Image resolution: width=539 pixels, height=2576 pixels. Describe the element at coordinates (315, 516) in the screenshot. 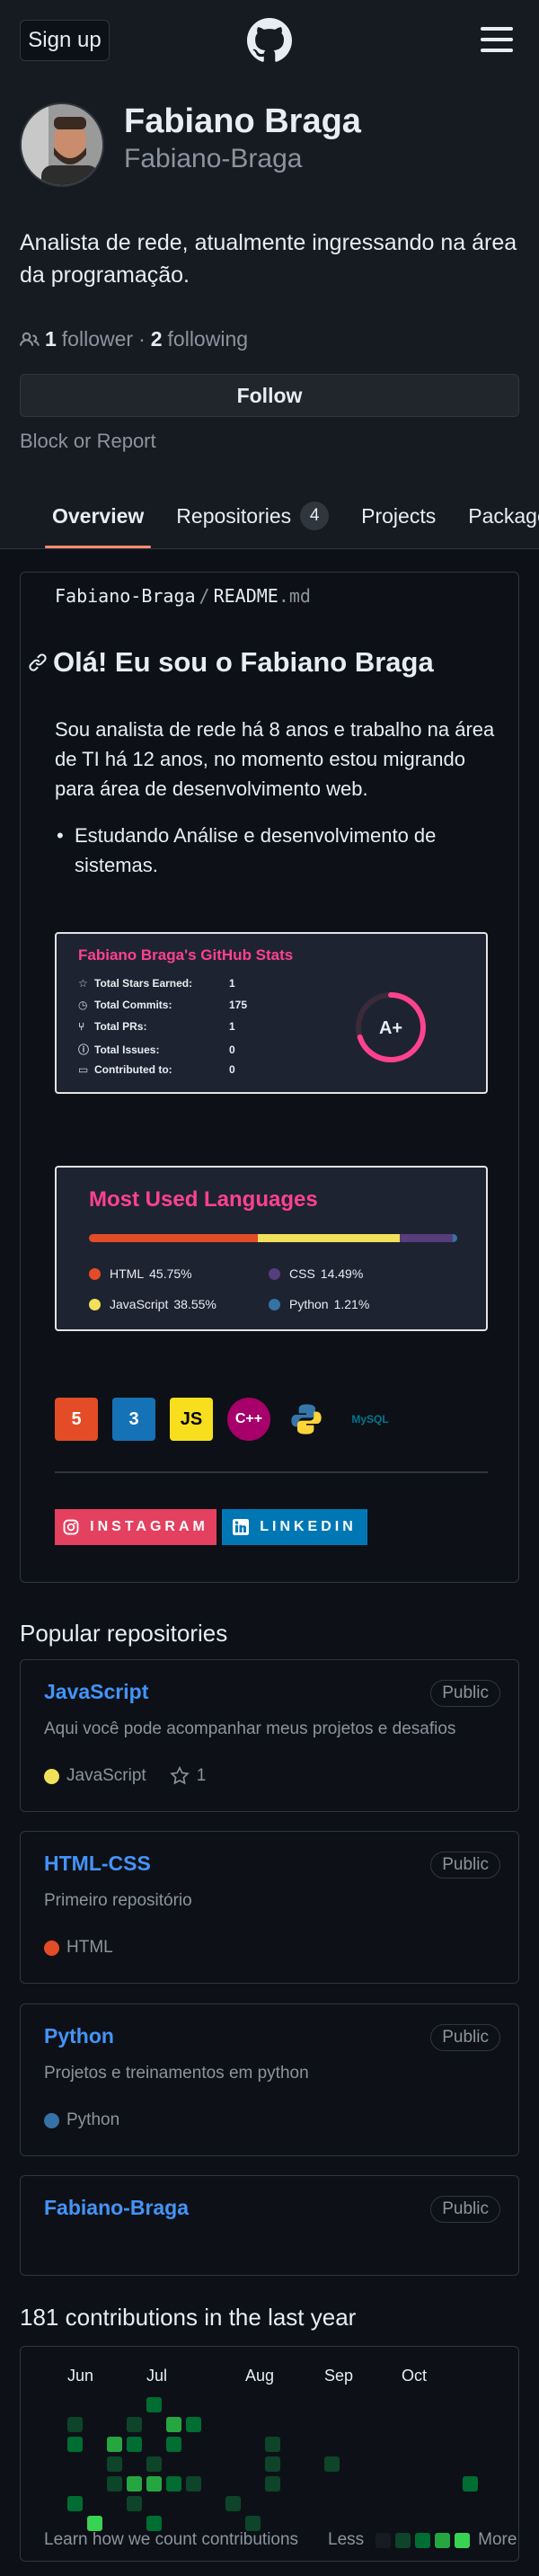

I see `repositories-counter: 4` at that location.